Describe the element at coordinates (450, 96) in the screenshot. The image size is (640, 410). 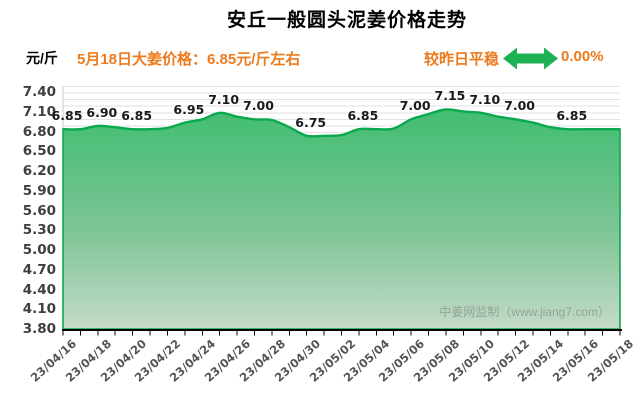
I see `data-label: 7.15` at that location.